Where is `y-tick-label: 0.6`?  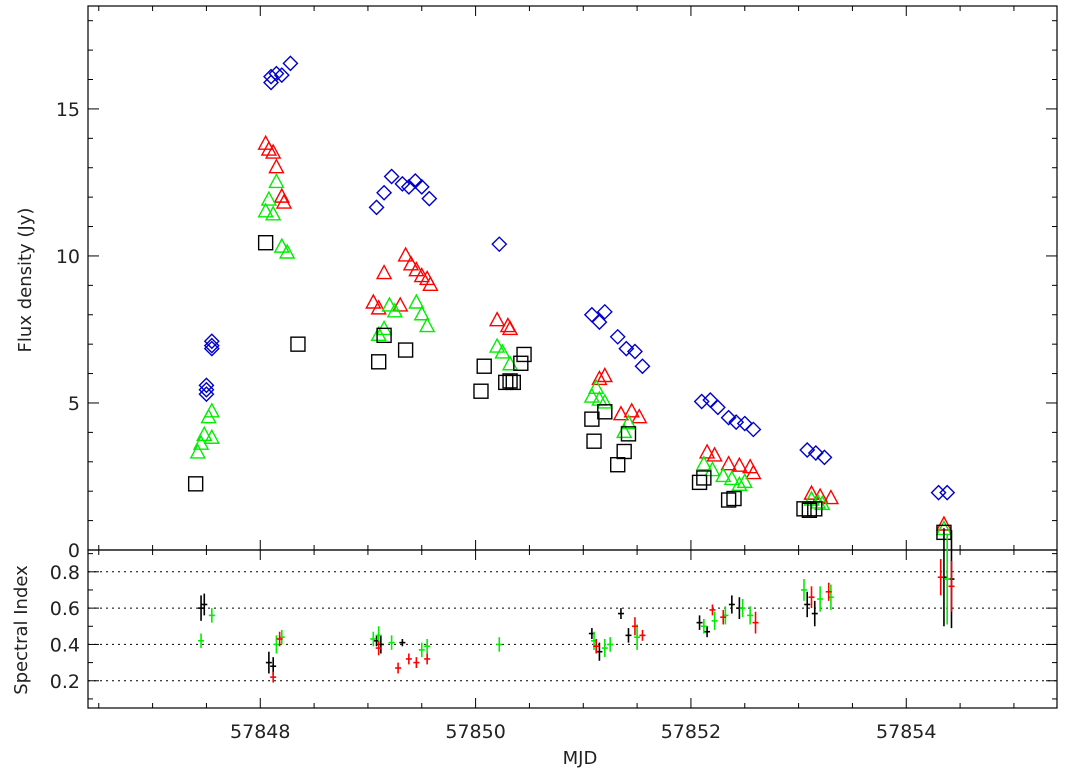 y-tick-label: 0.6 is located at coordinates (65, 609).